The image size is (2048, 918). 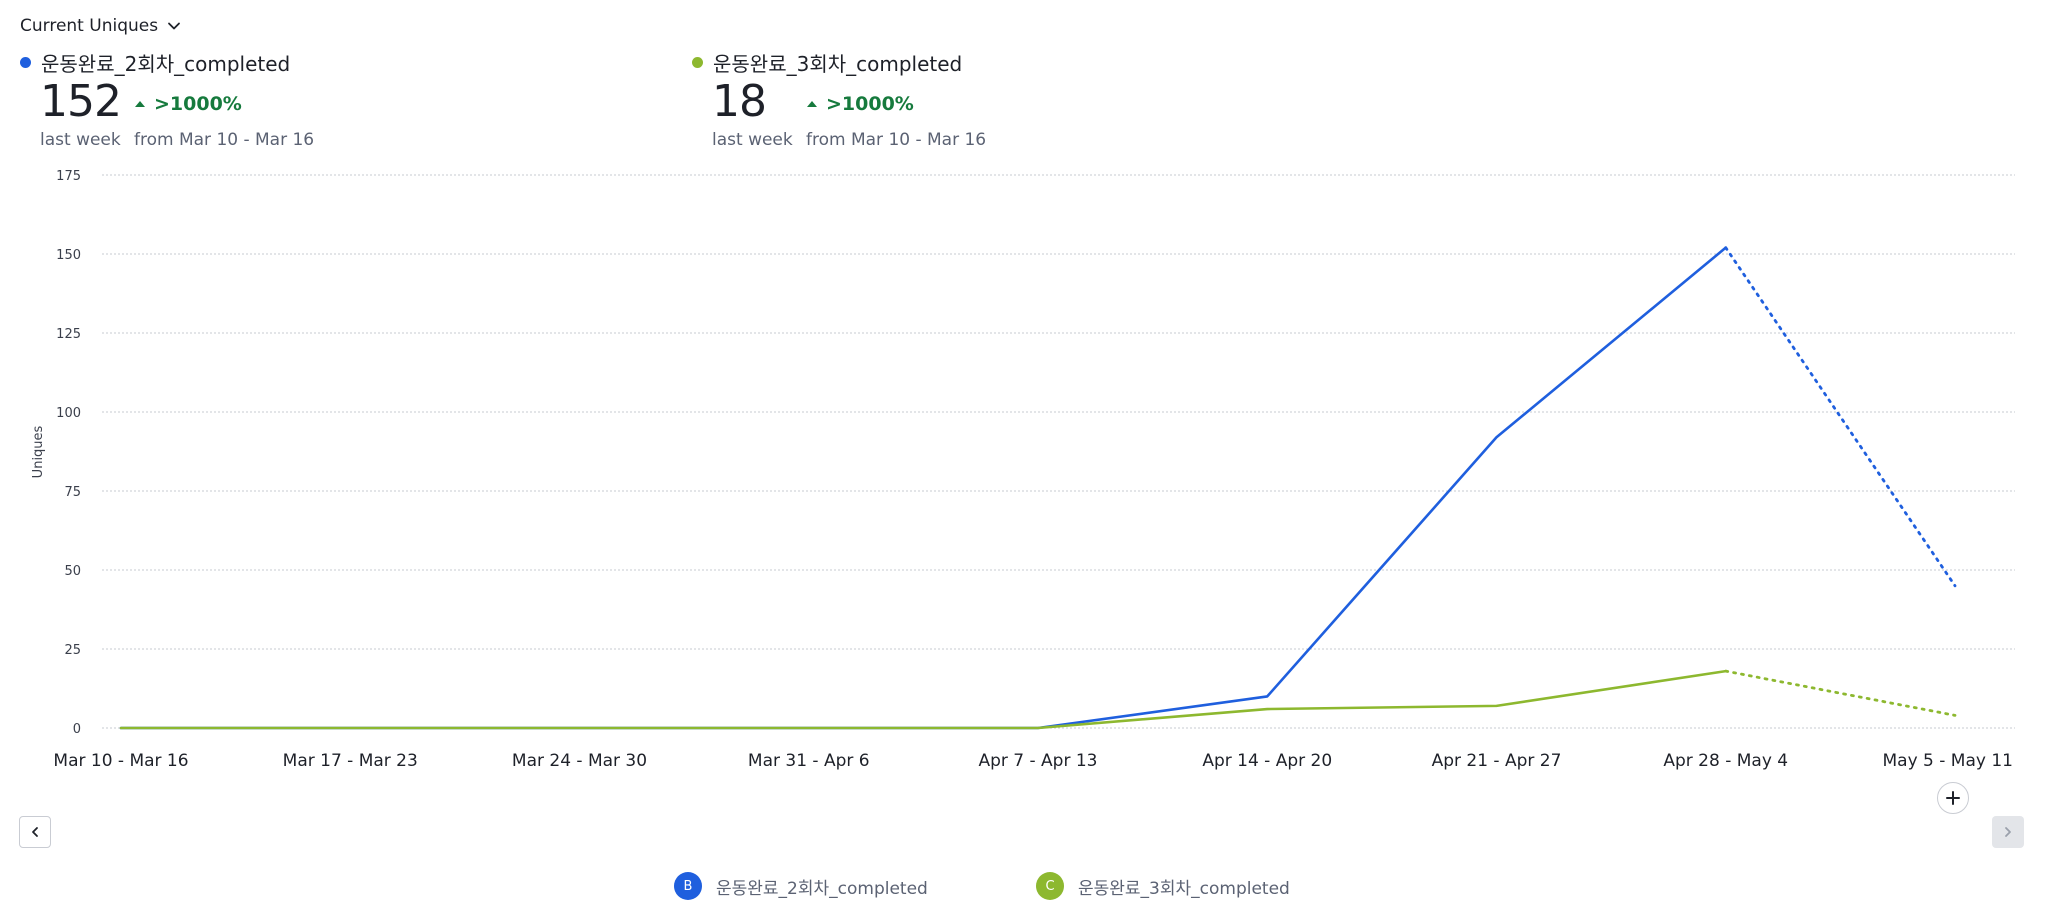 I want to click on x-tick-label: Mar 10 - Mar 16, so click(x=120, y=761).